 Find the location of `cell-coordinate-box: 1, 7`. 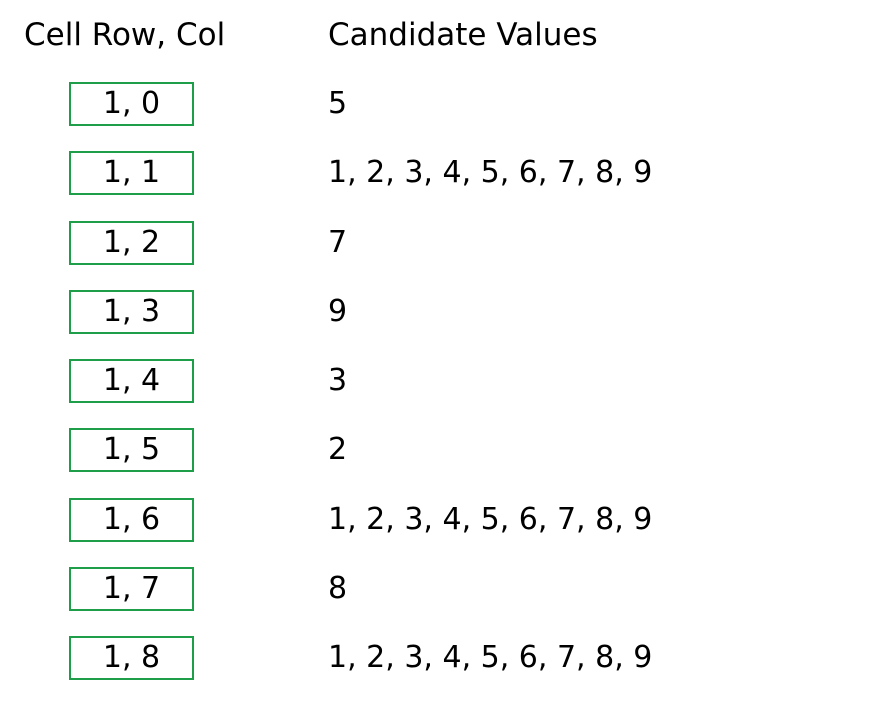

cell-coordinate-box: 1, 7 is located at coordinates (131, 588).